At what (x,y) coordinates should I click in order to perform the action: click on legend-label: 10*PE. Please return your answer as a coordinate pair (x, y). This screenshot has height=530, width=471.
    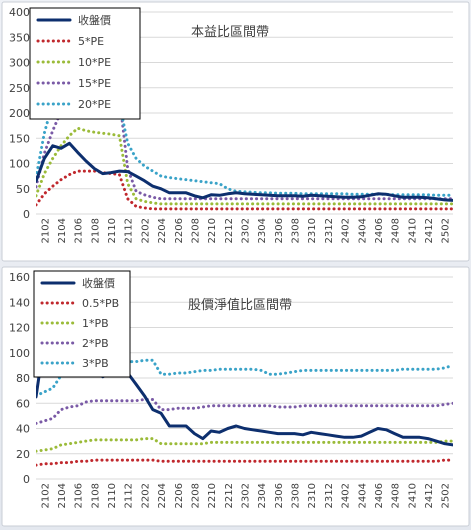
    Looking at the image, I should click on (94, 62).